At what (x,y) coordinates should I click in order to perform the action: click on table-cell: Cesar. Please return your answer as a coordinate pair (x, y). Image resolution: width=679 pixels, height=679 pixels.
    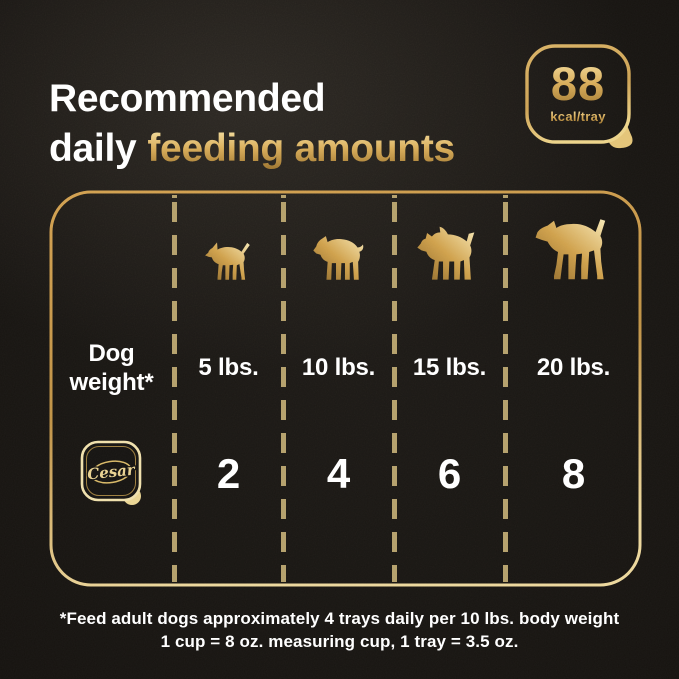
    Looking at the image, I should click on (111, 496).